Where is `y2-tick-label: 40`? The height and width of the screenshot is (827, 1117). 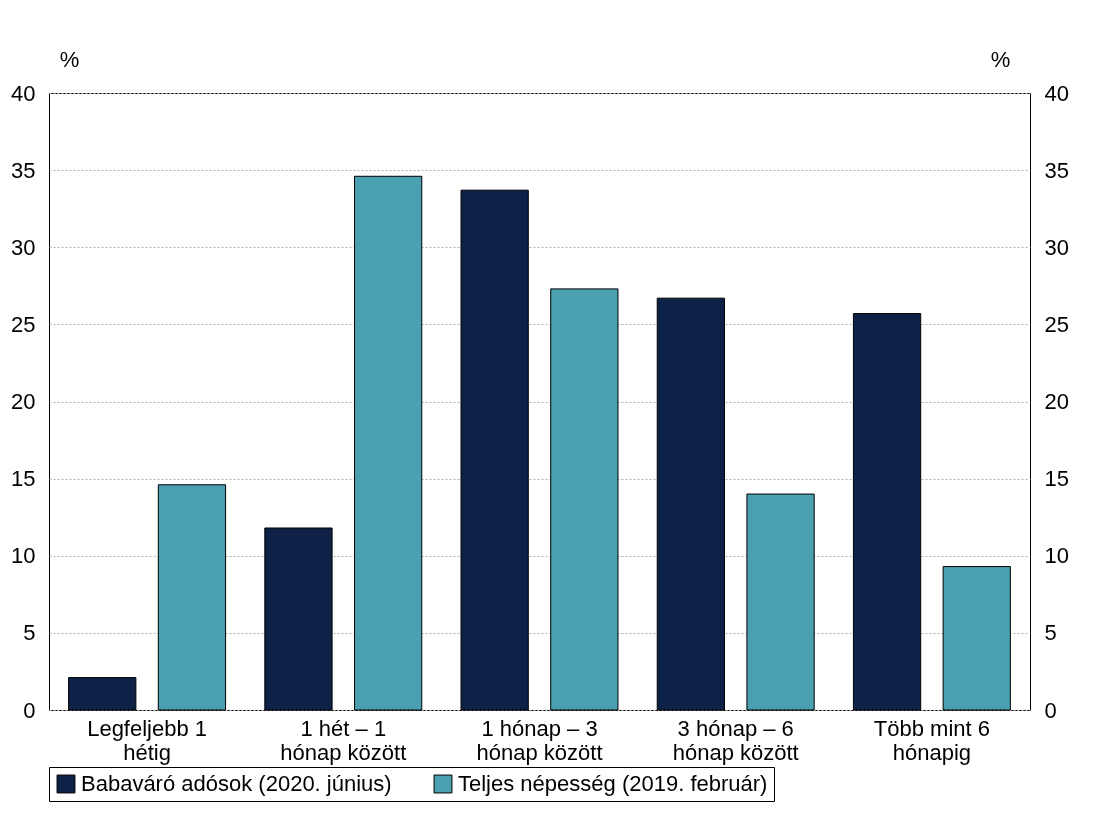
y2-tick-label: 40 is located at coordinates (1056, 93).